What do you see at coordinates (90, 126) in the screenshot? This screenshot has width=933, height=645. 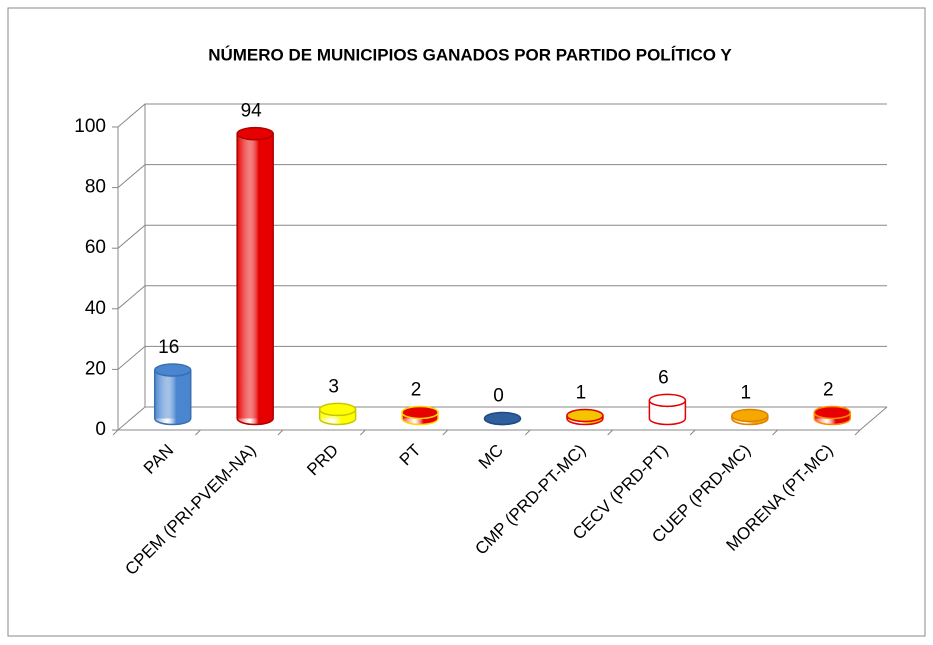 I see `y-tick-label: 100` at bounding box center [90, 126].